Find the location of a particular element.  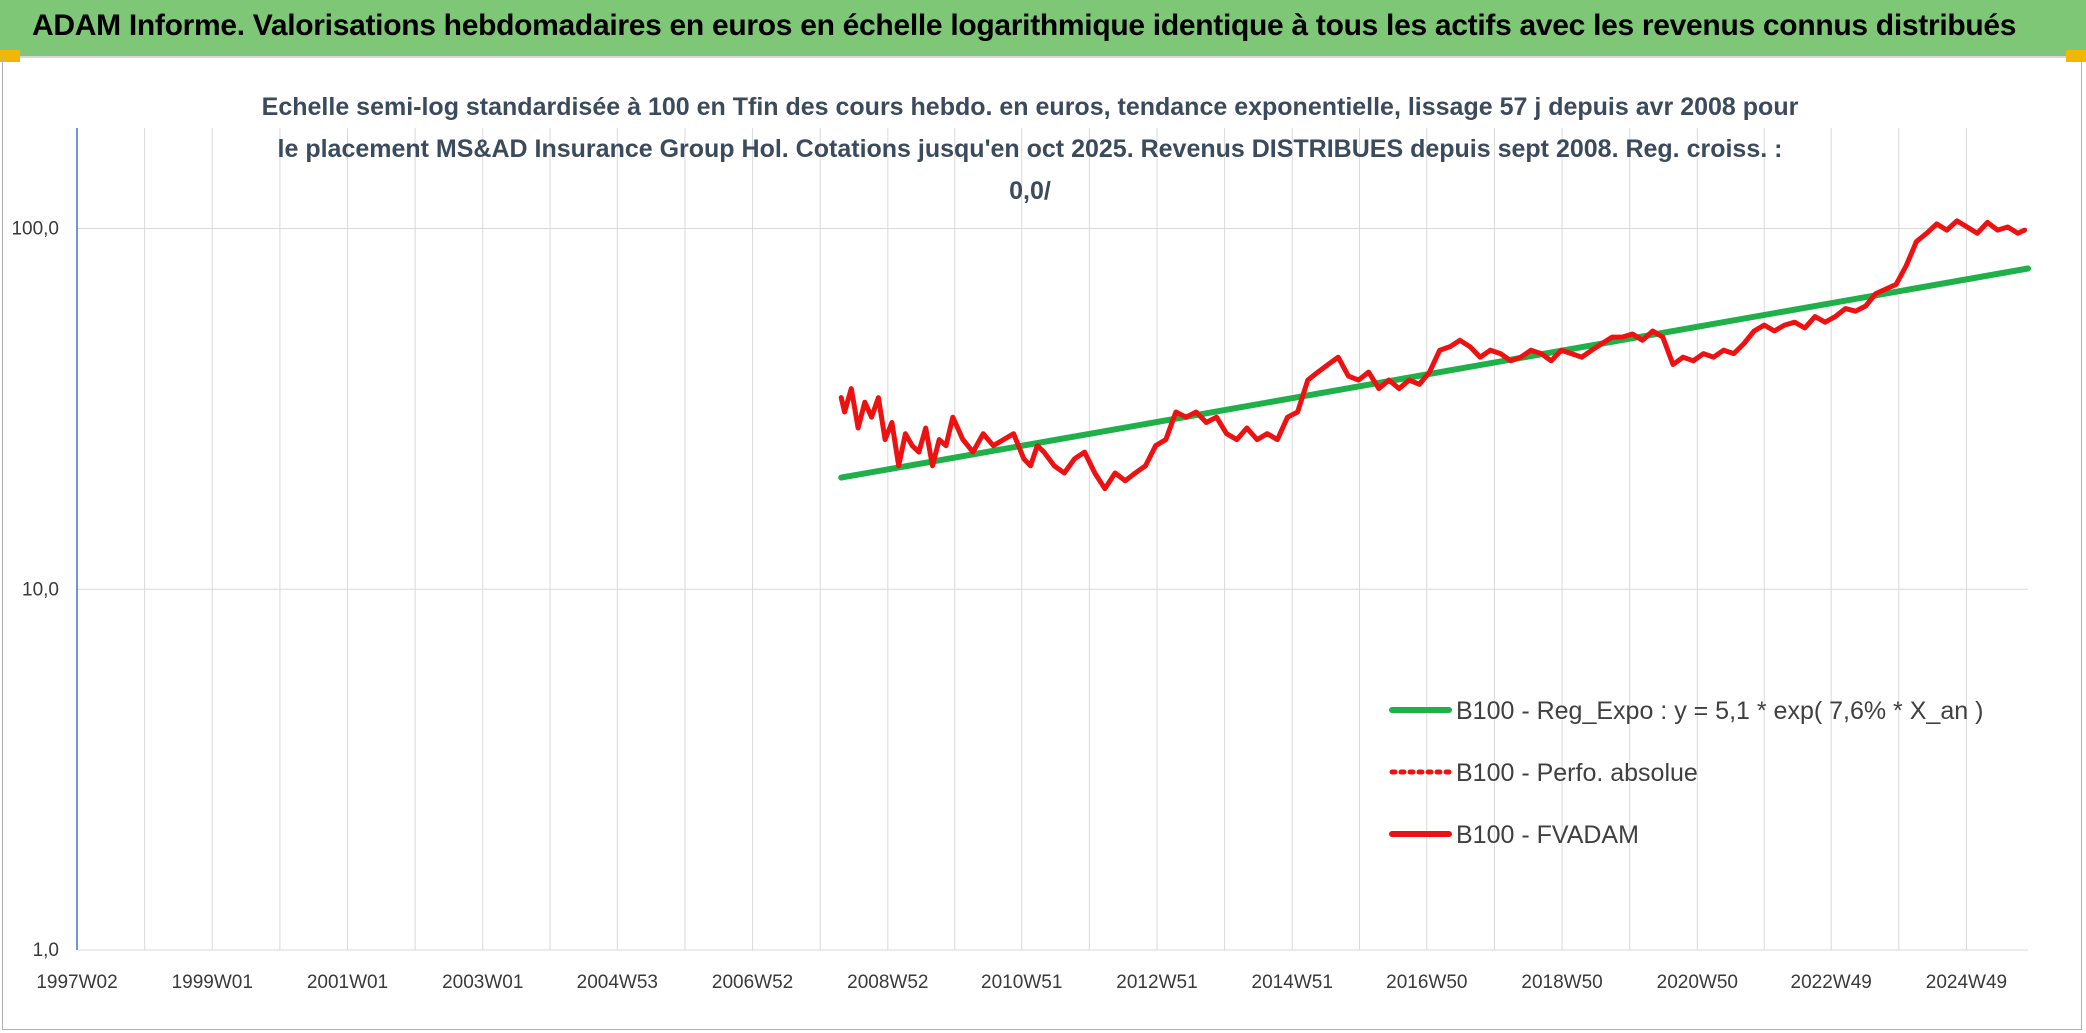

x-tick-label: 2022W49 is located at coordinates (1831, 982).